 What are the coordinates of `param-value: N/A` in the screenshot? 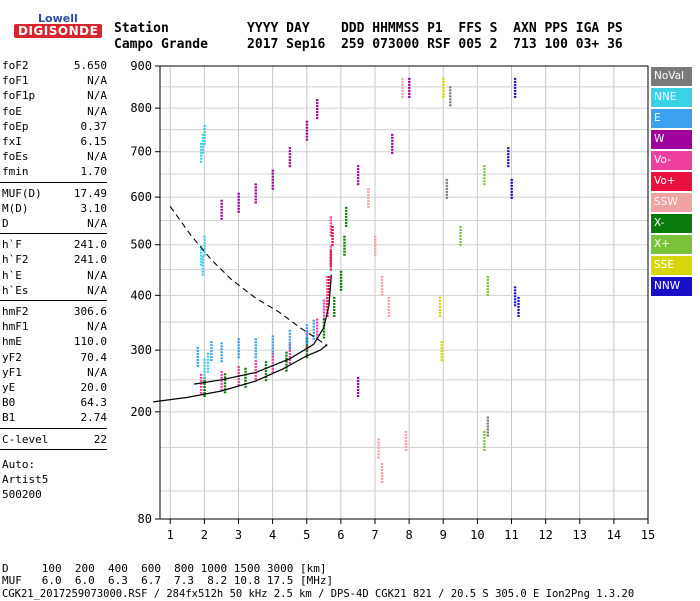 It's located at (97, 157).